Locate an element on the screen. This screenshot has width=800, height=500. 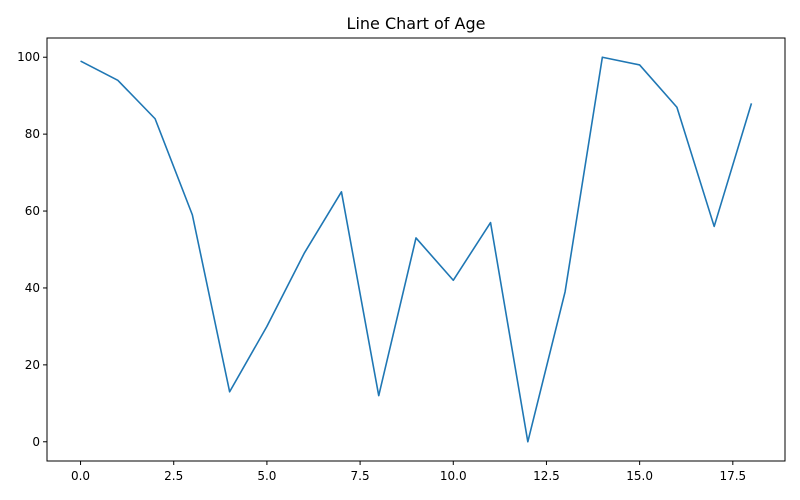
x-tick-label: 10.0 is located at coordinates (453, 476).